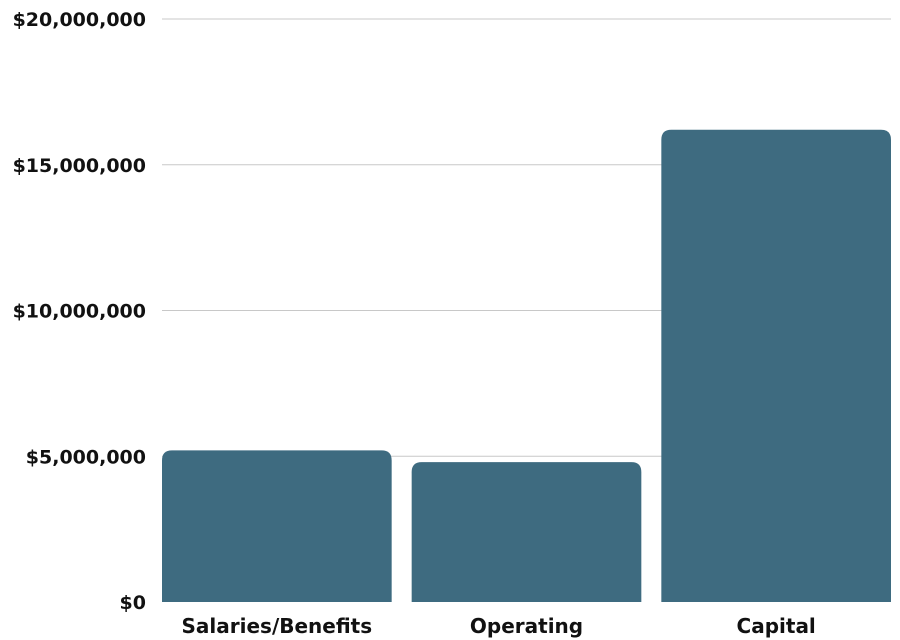 This screenshot has width=900, height=640. I want to click on x-category-label: Capital, so click(776, 626).